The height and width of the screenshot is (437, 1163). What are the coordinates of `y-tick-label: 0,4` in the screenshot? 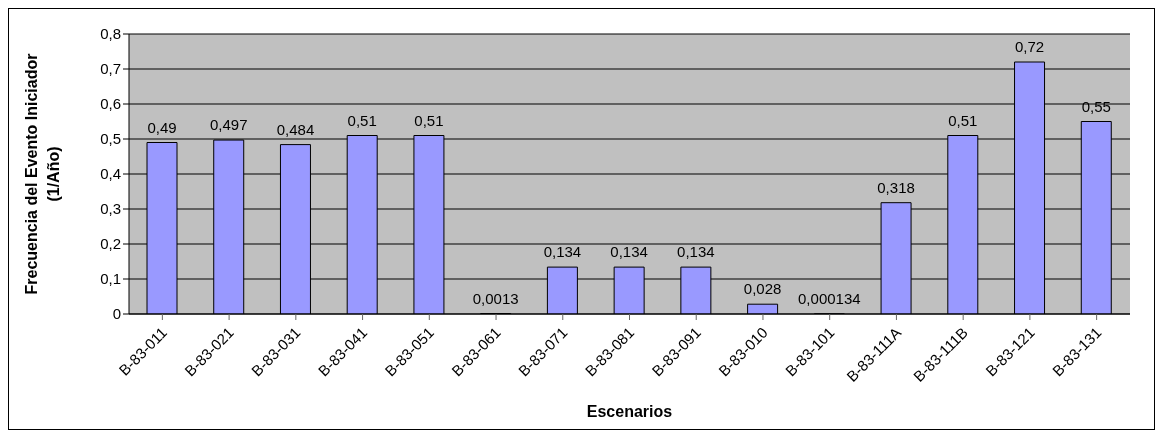 It's located at (110, 174).